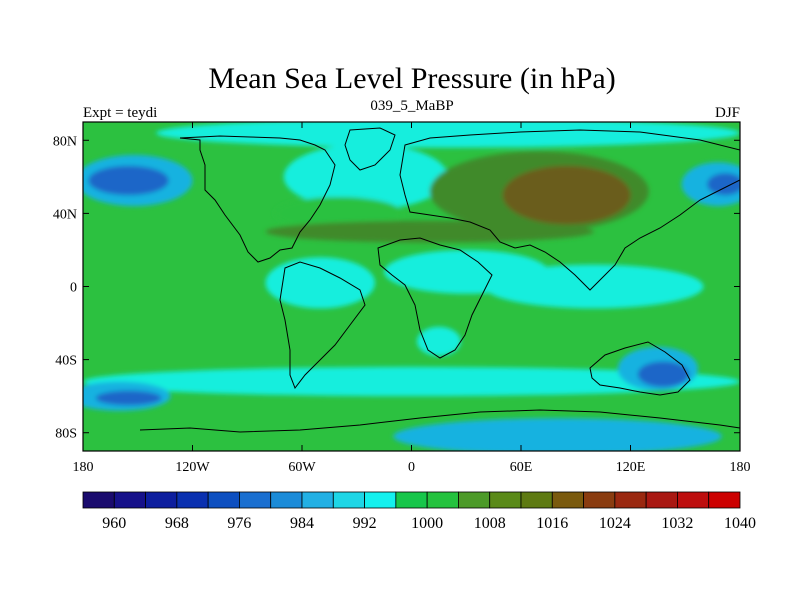  I want to click on y-tick-label: 80S, so click(66, 434).